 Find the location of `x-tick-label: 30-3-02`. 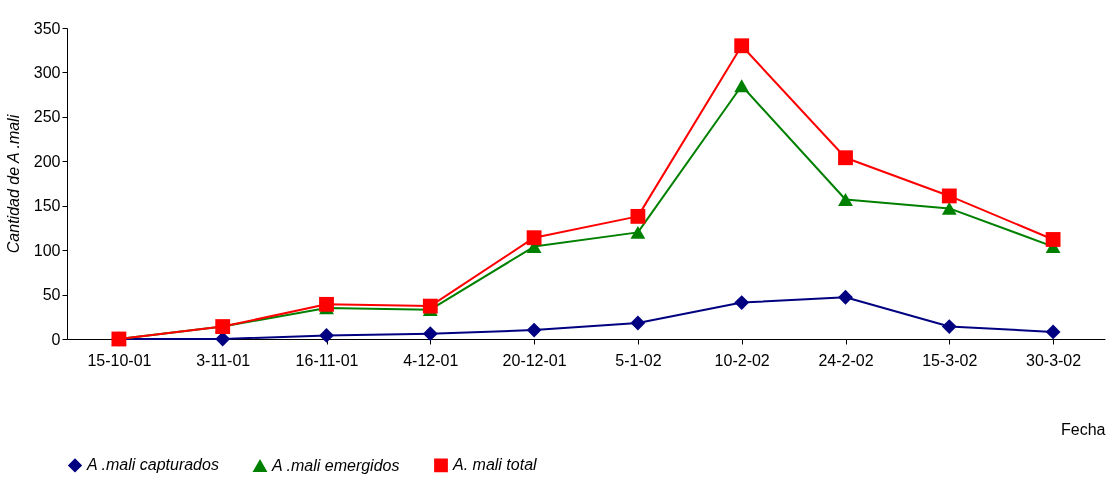

x-tick-label: 30-3-02 is located at coordinates (1054, 360).